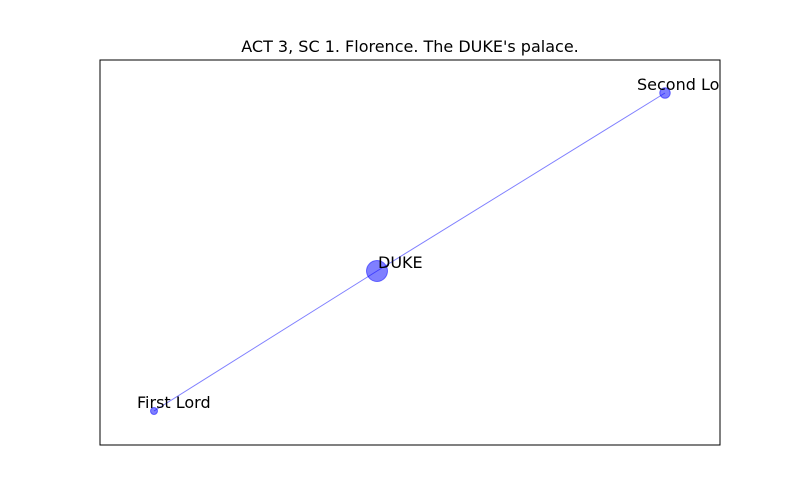 The width and height of the screenshot is (800, 500). Describe the element at coordinates (377, 271) in the screenshot. I see `node-duke` at that location.